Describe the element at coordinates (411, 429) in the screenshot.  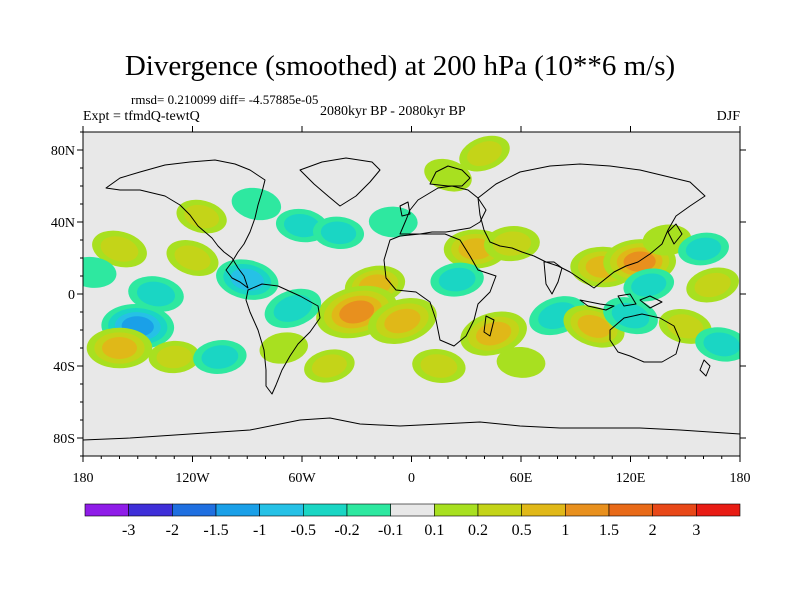
I see `coastline-antarctica` at that location.